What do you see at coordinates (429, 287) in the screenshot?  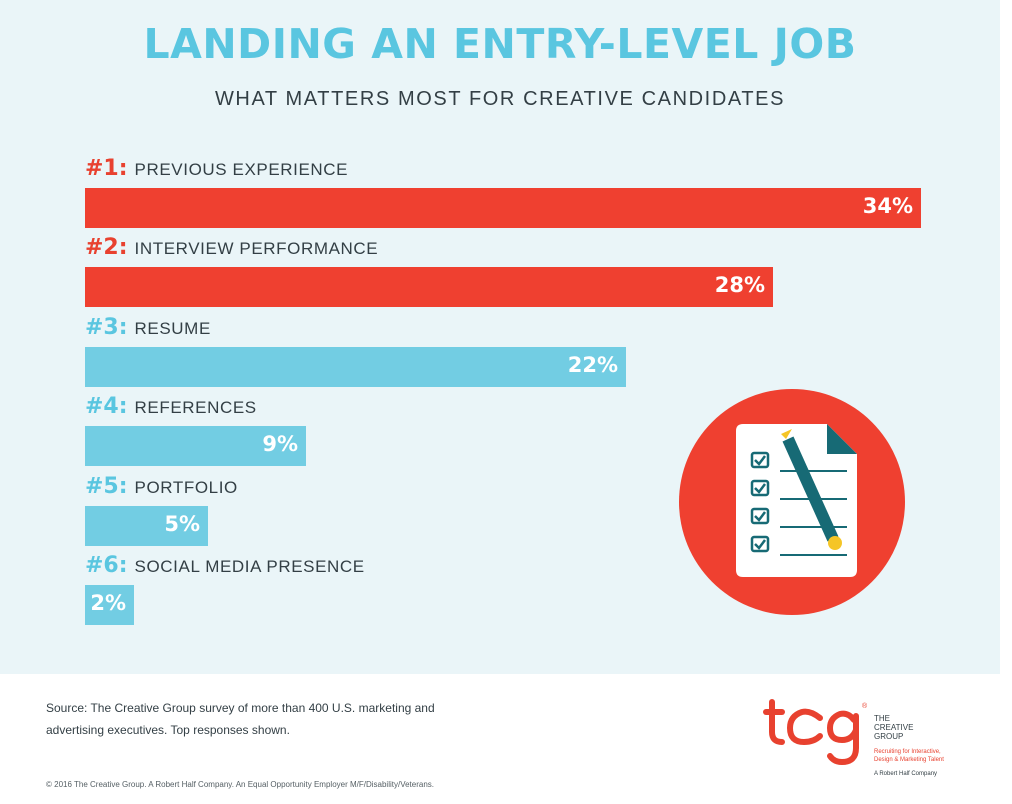 I see `bar-2: 28%` at bounding box center [429, 287].